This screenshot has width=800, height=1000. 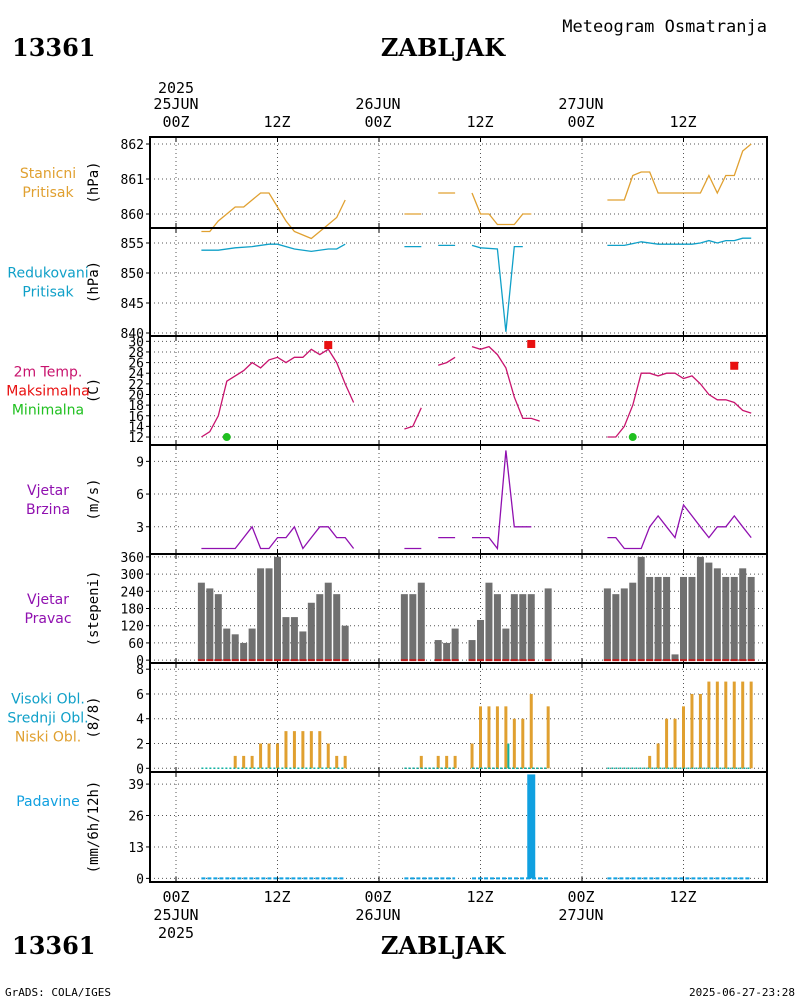 What do you see at coordinates (48, 392) in the screenshot?
I see `temperature-title-line-1: Maksimalna` at bounding box center [48, 392].